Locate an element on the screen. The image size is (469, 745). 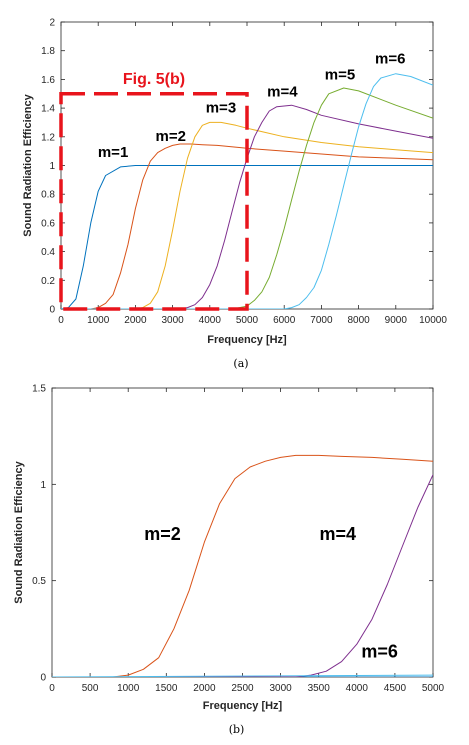
y-tick-label: 0.6 is located at coordinates (48, 223).